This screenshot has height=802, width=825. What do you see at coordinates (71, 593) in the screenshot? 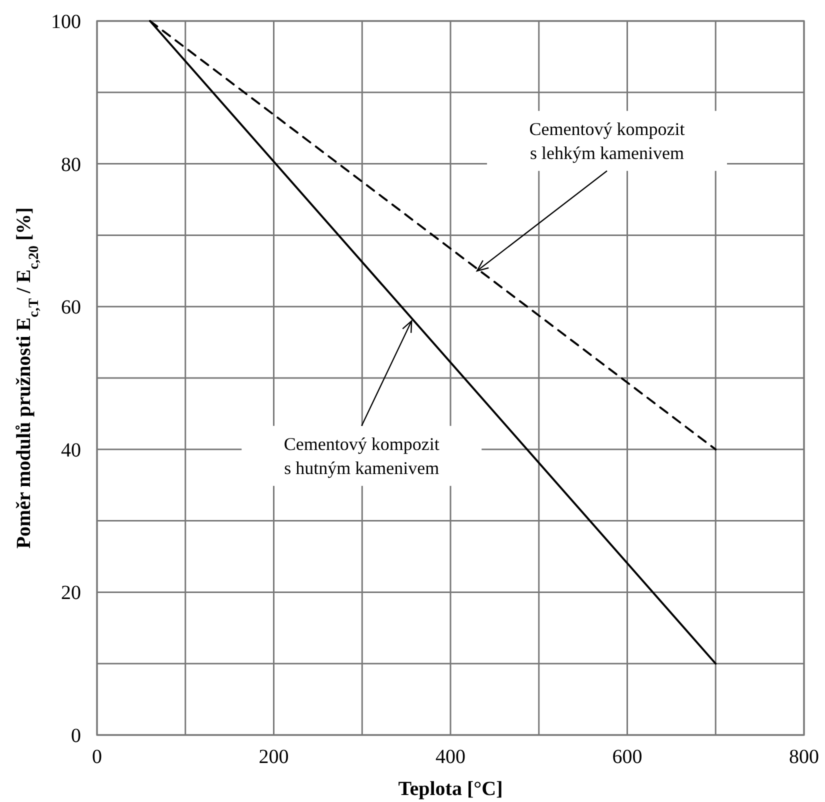
I see `y-tick-label: 20` at bounding box center [71, 593].